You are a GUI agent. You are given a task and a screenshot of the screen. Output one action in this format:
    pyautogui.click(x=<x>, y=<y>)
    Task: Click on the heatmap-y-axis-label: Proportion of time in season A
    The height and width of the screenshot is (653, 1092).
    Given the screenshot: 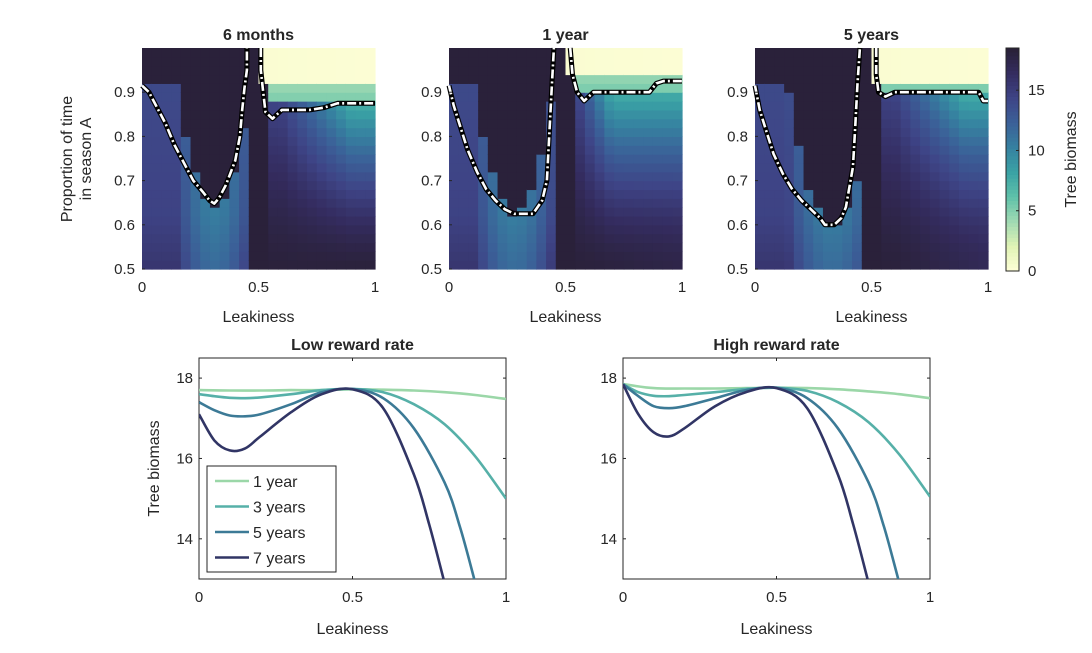 What is the action you would take?
    pyautogui.click(x=77, y=159)
    